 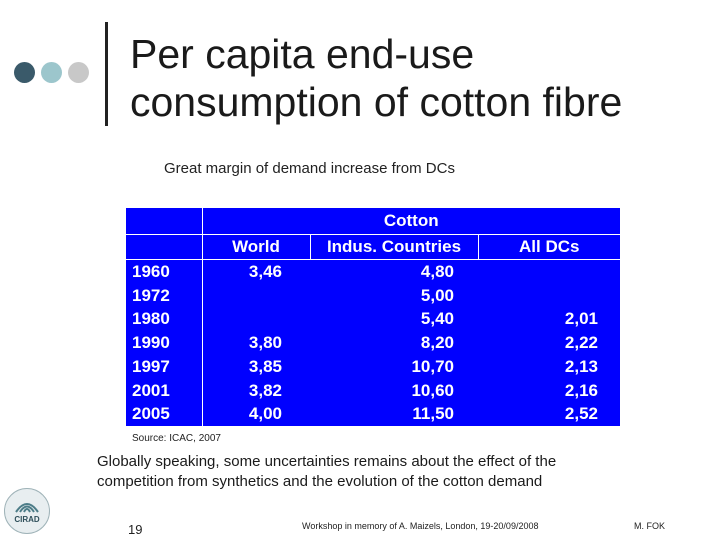 I want to click on indus-cell: 8,20, so click(x=437, y=343).